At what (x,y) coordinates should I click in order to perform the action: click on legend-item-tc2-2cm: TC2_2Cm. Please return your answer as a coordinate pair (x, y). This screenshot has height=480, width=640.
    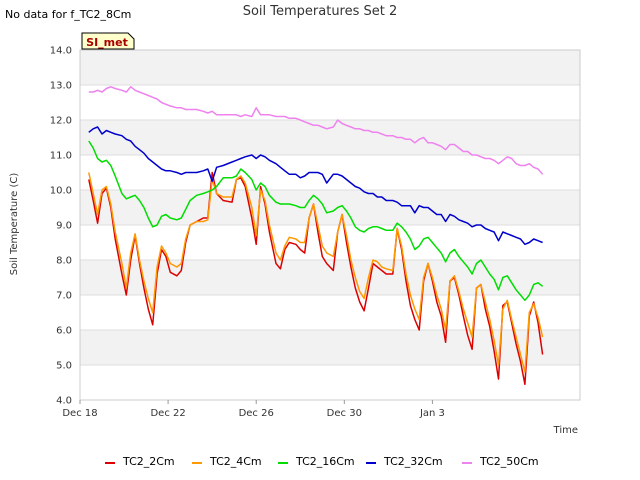
    Looking at the image, I should click on (140, 461).